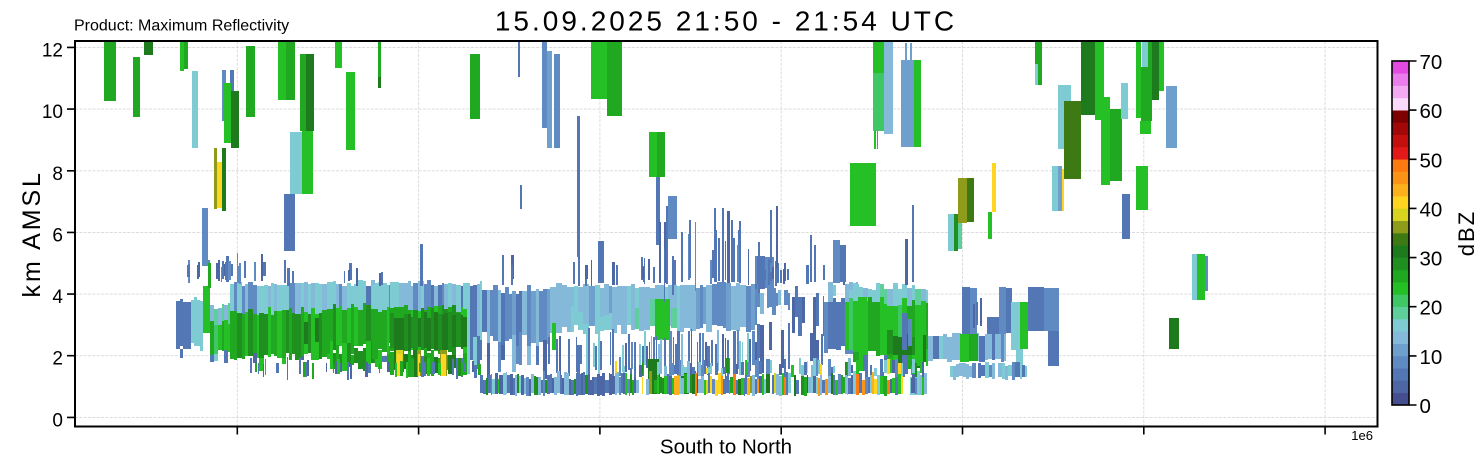  Describe the element at coordinates (726, 21) in the screenshot. I see `svg-text: 15.09.2025 21:50 - 21:54 UTC` at that location.